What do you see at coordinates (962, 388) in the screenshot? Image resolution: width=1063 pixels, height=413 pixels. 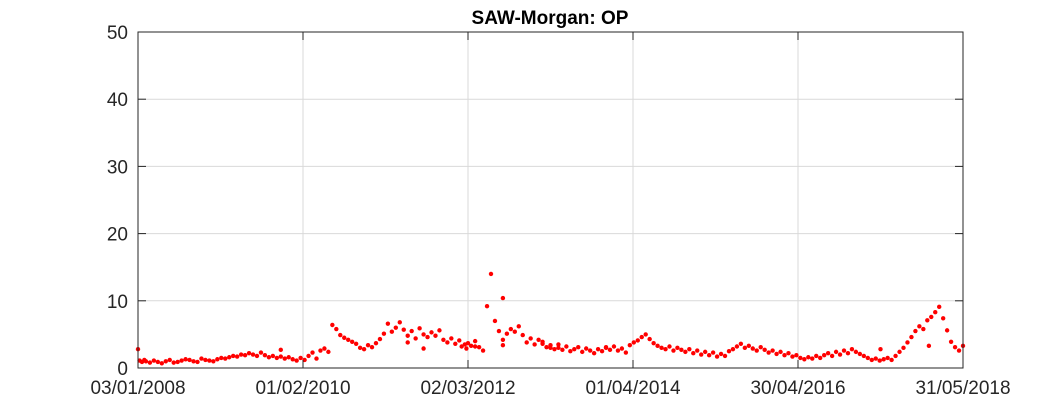 I see `x-tick-label: 31/05/2018` at bounding box center [962, 388].